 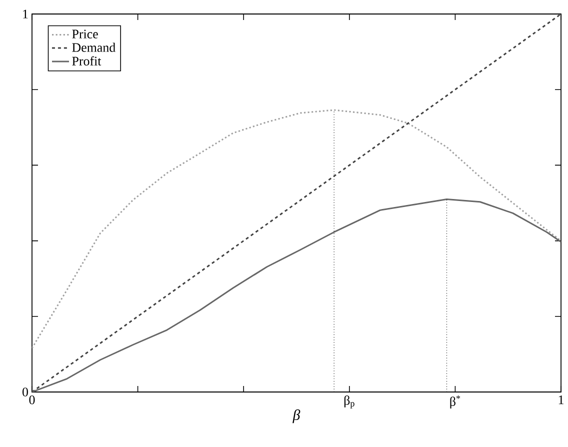 I want to click on x-tick-label: 1, so click(x=561, y=400).